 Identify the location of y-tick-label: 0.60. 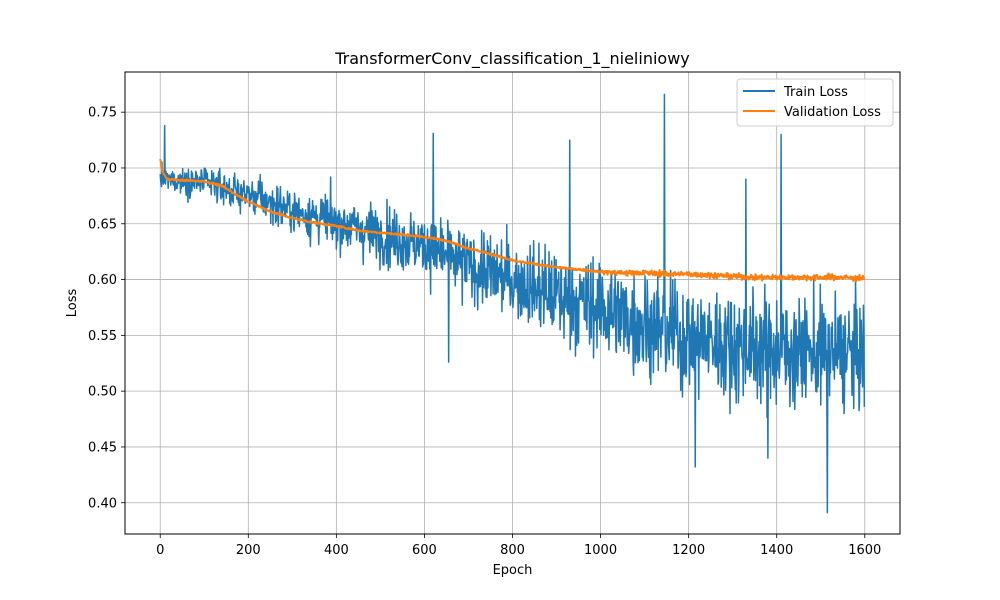
(102, 280).